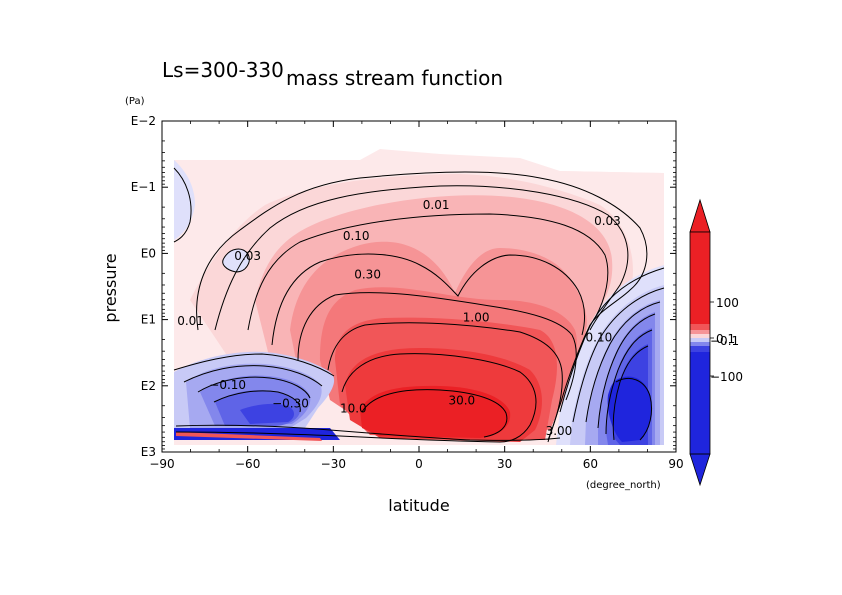  Describe the element at coordinates (257, 401) in the screenshot. I see `contour-line-neg-0.30` at that location.